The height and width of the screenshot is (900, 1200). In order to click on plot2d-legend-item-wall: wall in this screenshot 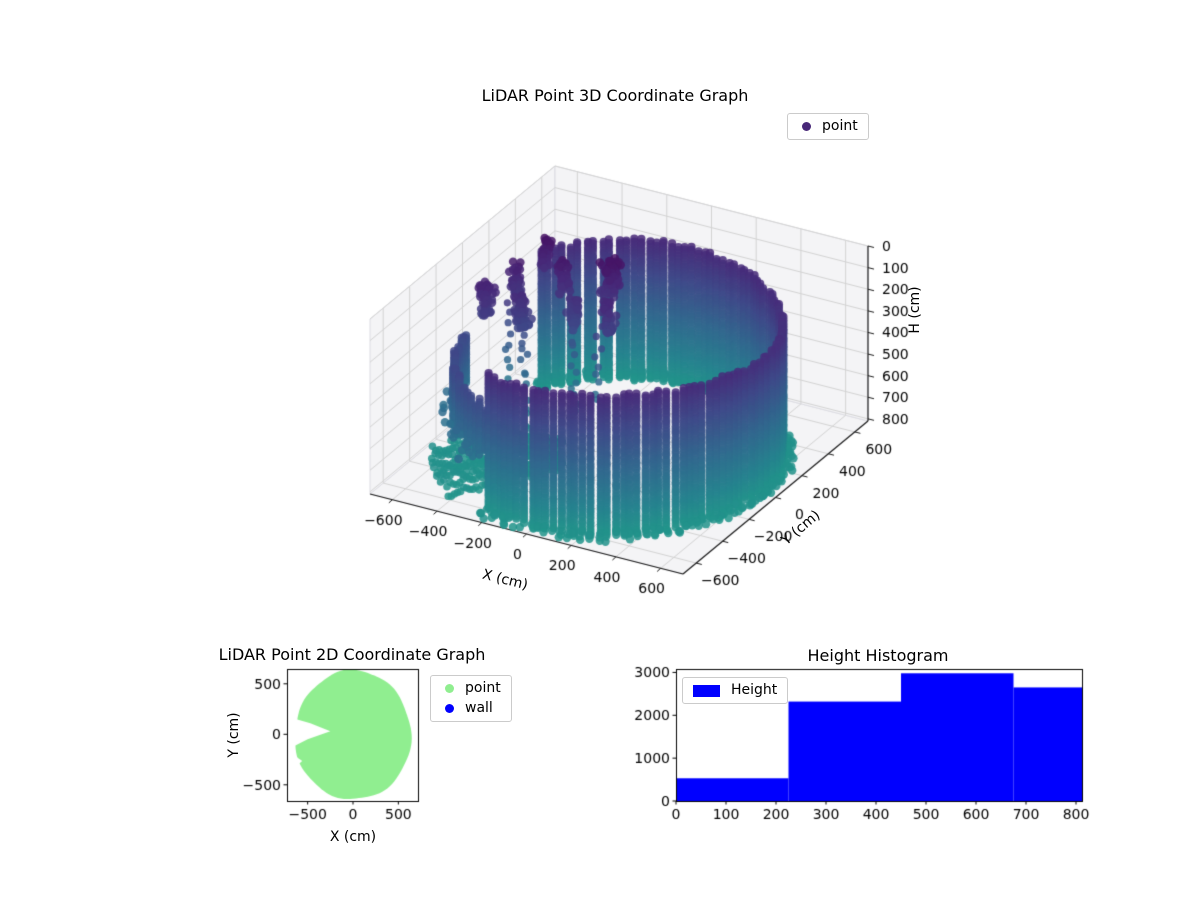, I will do `click(471, 708)`.